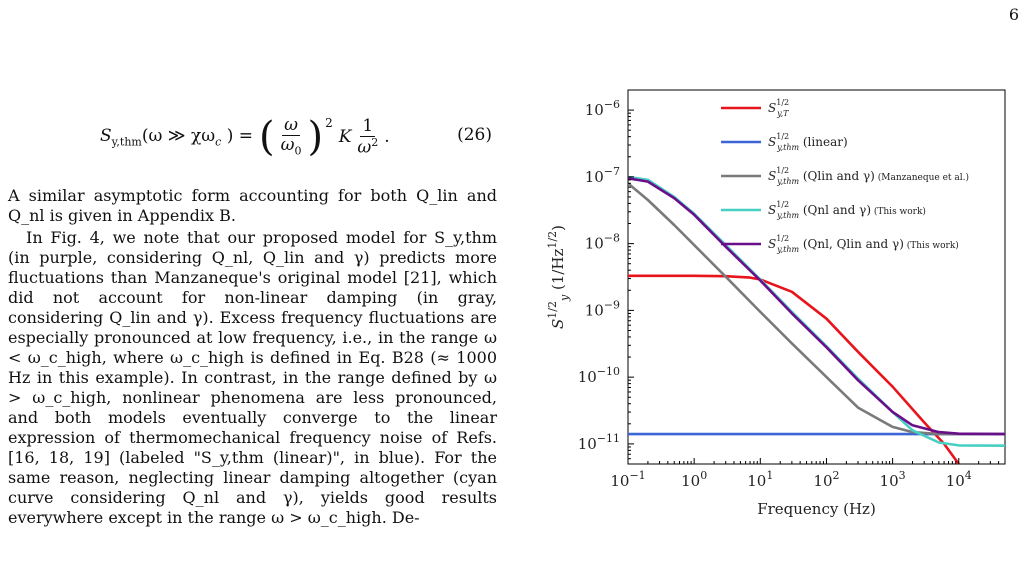  Describe the element at coordinates (176, 137) in the screenshot. I see `equation-lhs: Sy,thm(ω ≫ χωc ) =` at that location.